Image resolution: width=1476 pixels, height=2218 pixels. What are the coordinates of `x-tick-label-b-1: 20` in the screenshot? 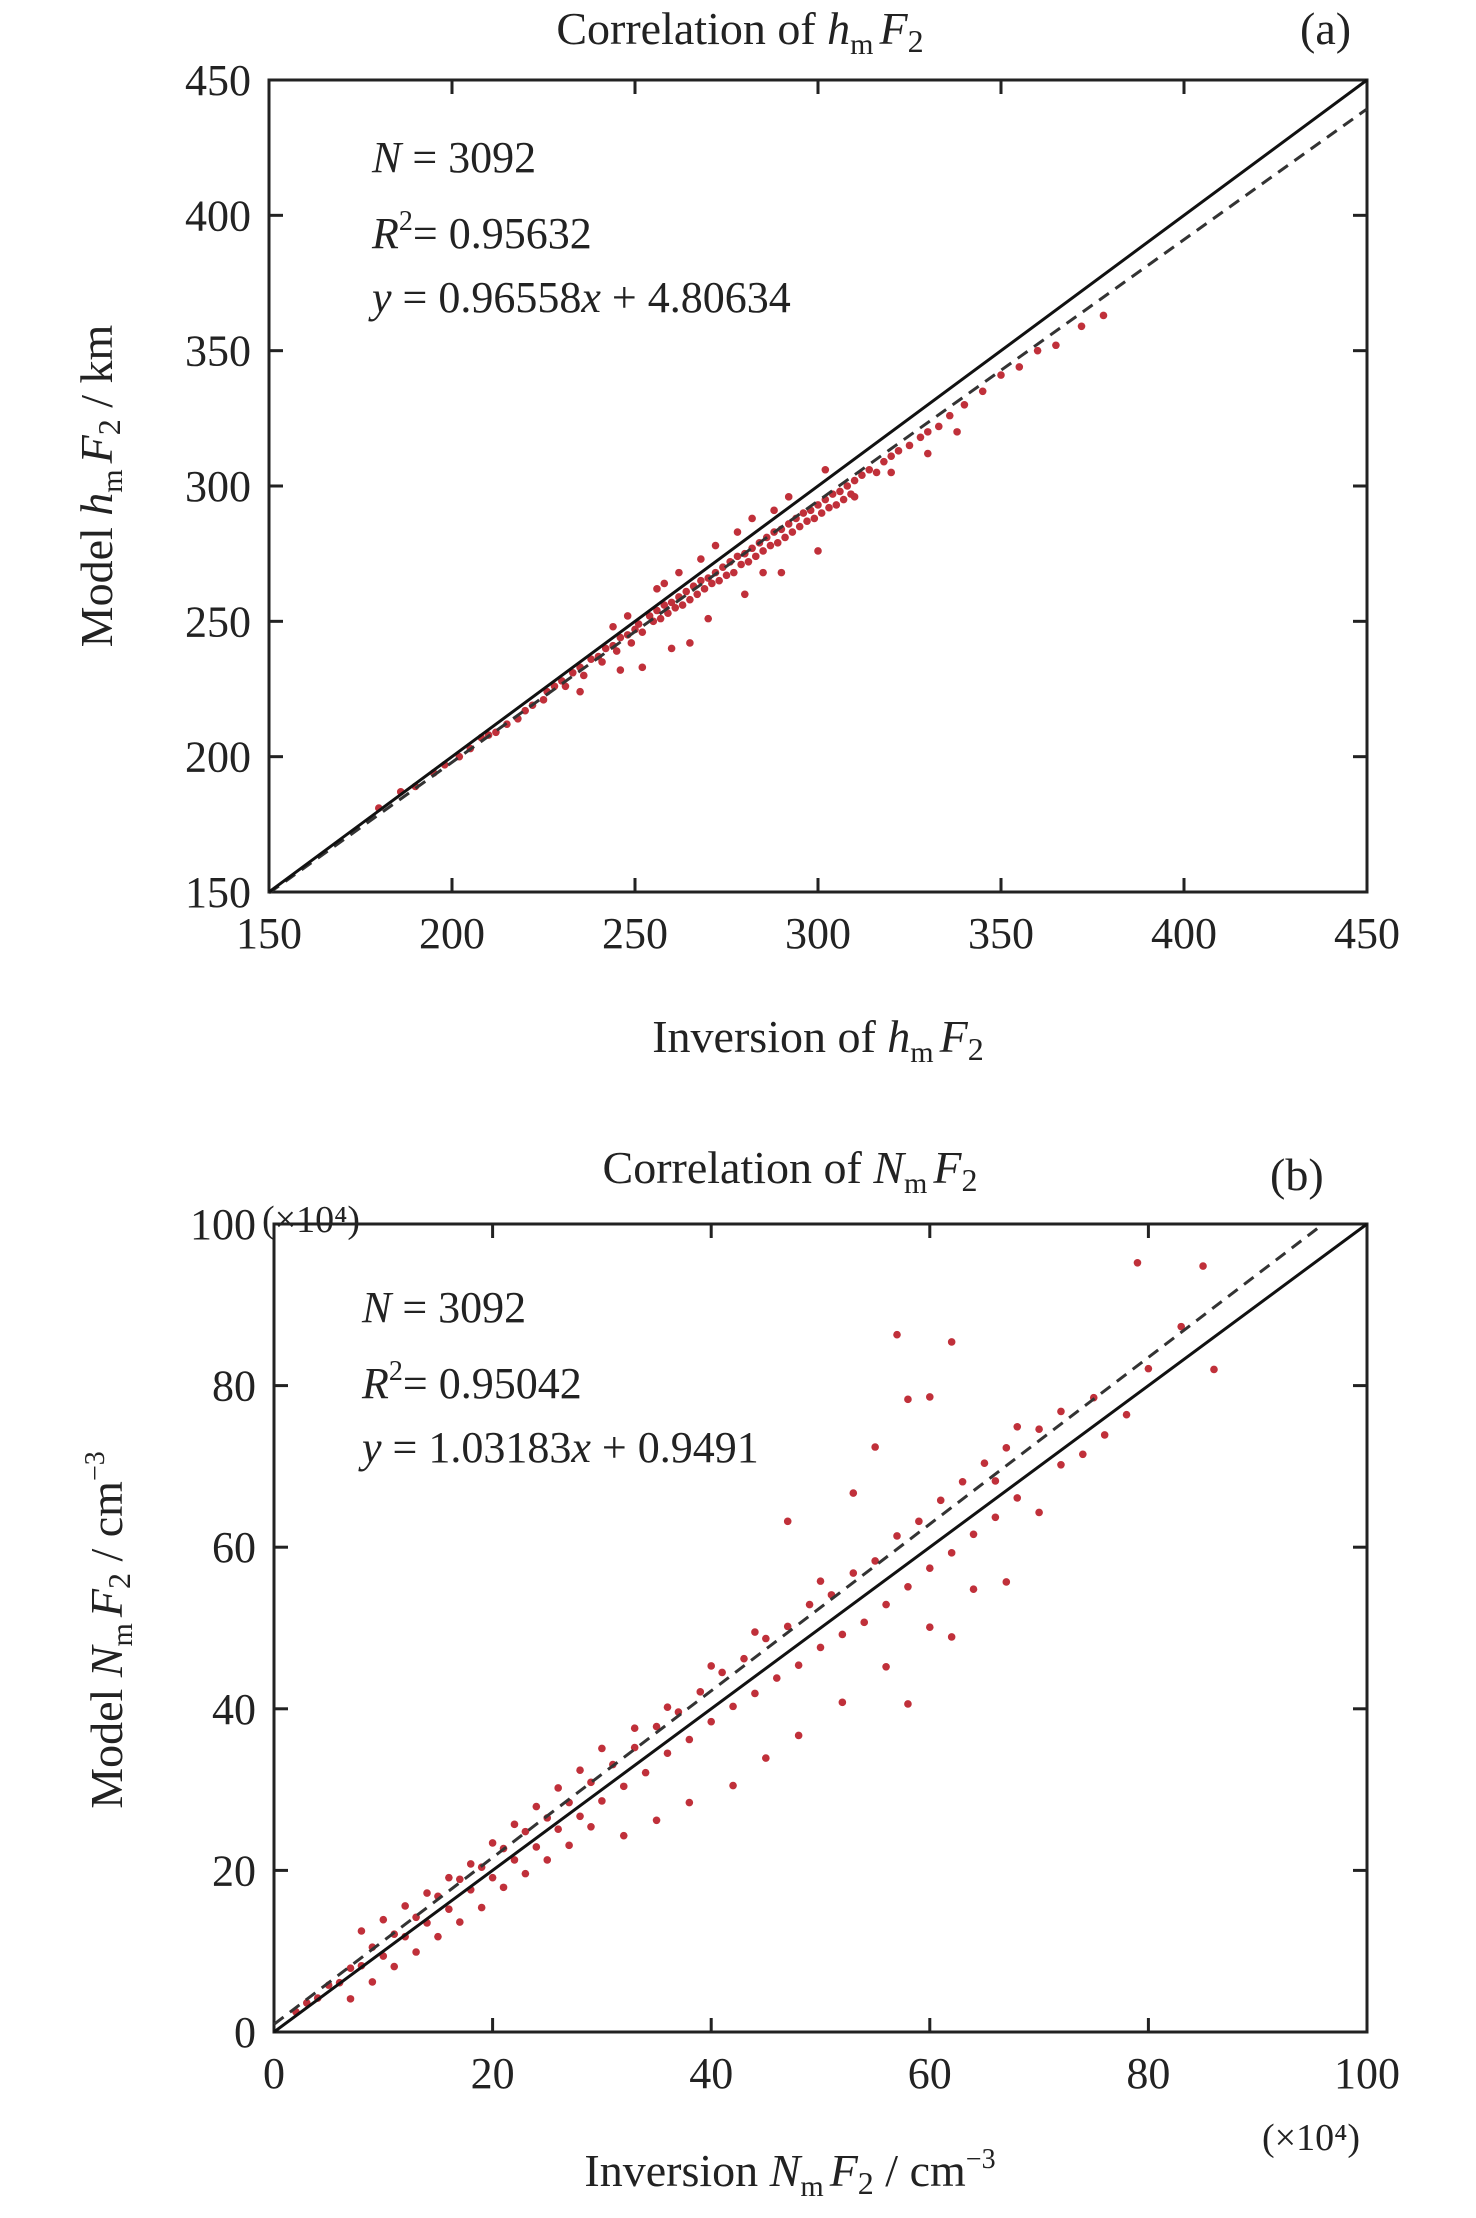 It's located at (493, 2073).